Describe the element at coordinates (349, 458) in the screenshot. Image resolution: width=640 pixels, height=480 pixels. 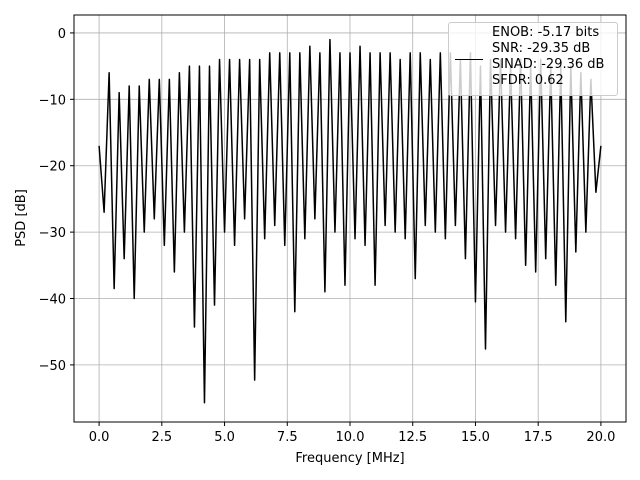
I see `x-axis-label: Frequency [MHz]` at that location.